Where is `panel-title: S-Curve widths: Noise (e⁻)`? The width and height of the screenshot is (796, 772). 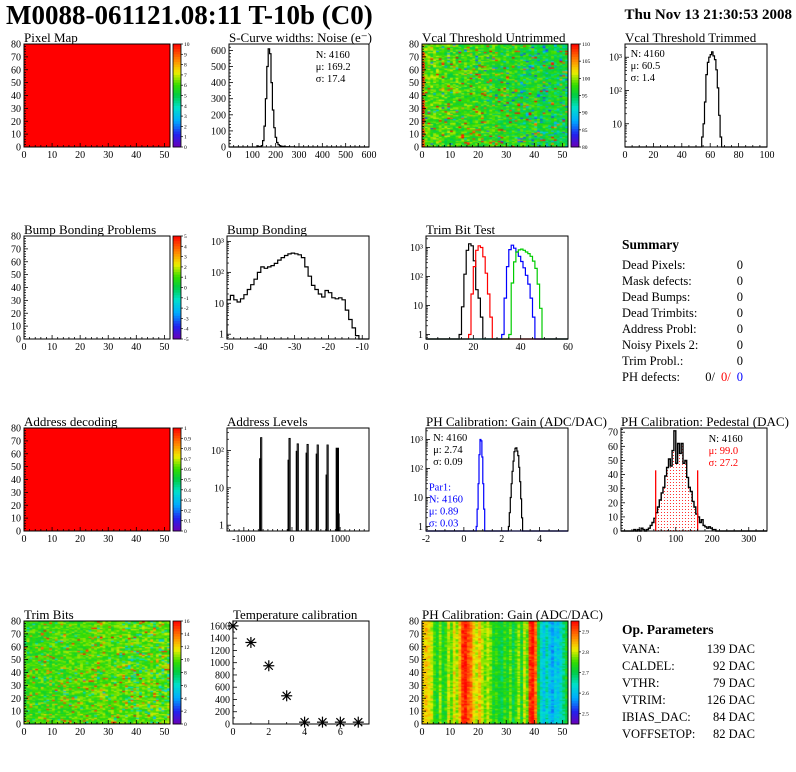 panel-title: S-Curve widths: Noise (e⁻) is located at coordinates (300, 37).